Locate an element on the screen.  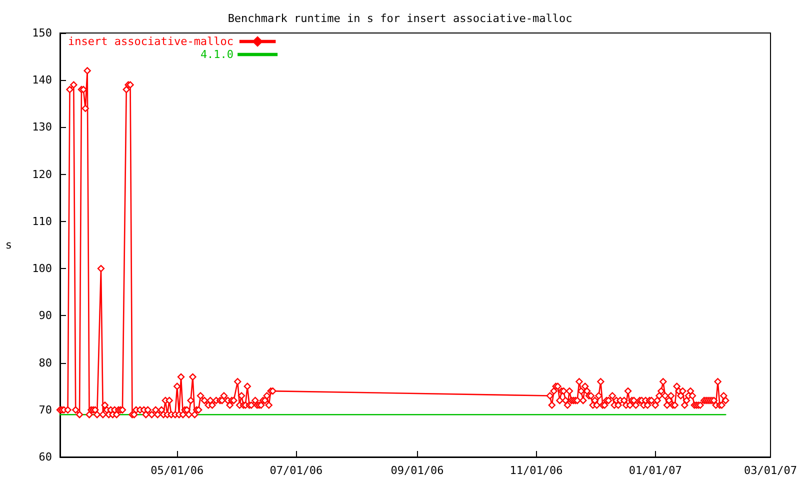
chart-title: Benchmark runtime in s for insert associative-malloc is located at coordinates (400, 18).